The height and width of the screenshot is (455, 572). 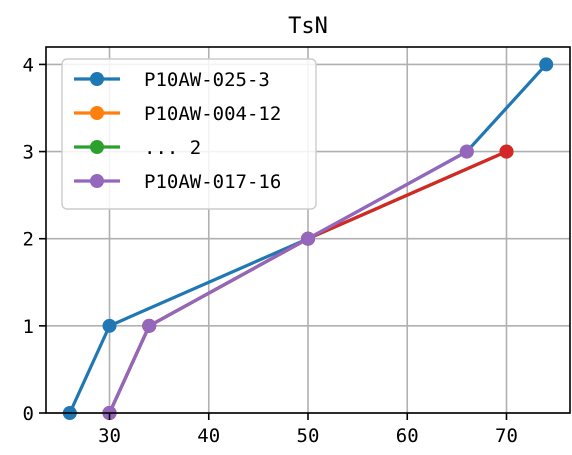 What do you see at coordinates (208, 436) in the screenshot?
I see `x-tick-label: 40` at bounding box center [208, 436].